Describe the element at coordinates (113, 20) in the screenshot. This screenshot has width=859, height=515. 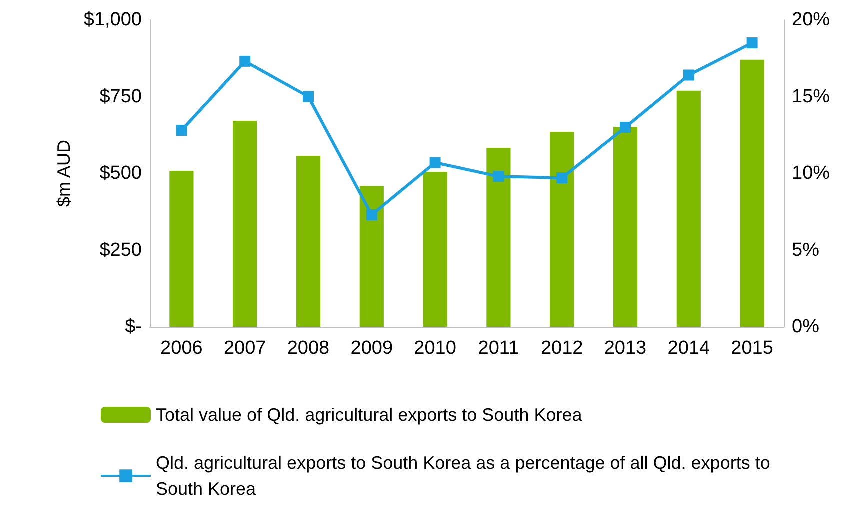
I see `y-tick-label: $1,000` at that location.